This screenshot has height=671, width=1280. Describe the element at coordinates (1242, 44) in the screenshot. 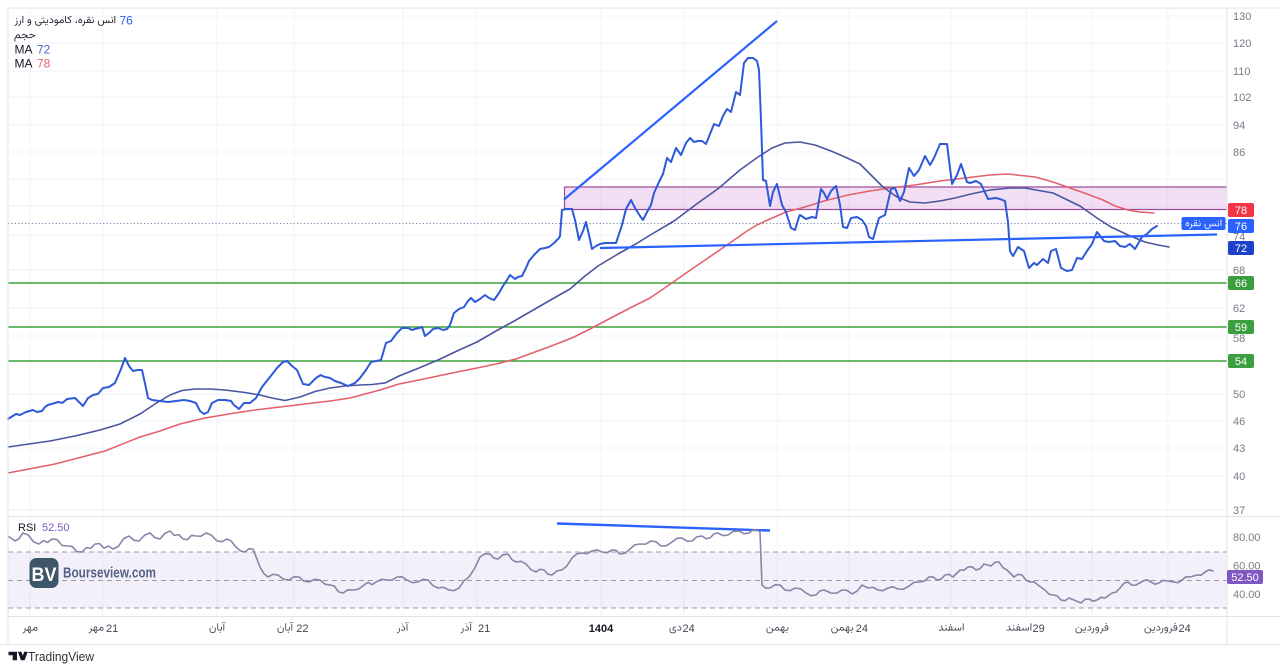

I see `svg-text: 120` at that location.